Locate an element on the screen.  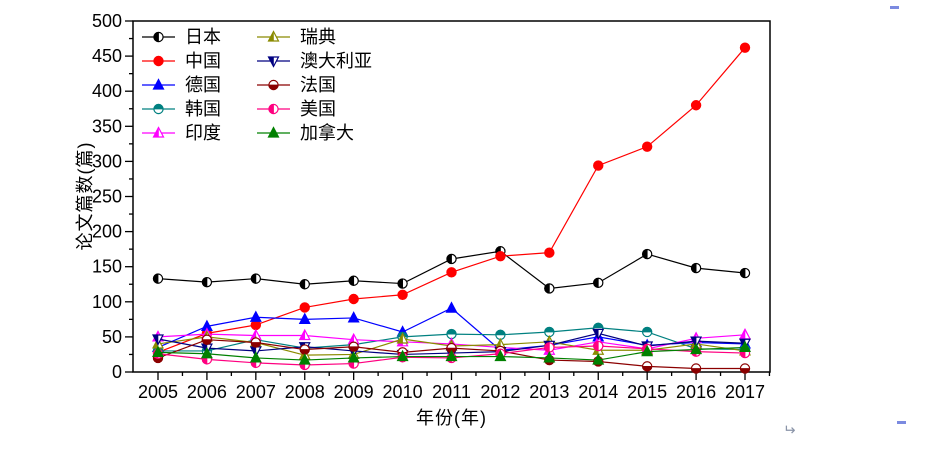
legend-item-japan: 日本 is located at coordinates (181, 37).